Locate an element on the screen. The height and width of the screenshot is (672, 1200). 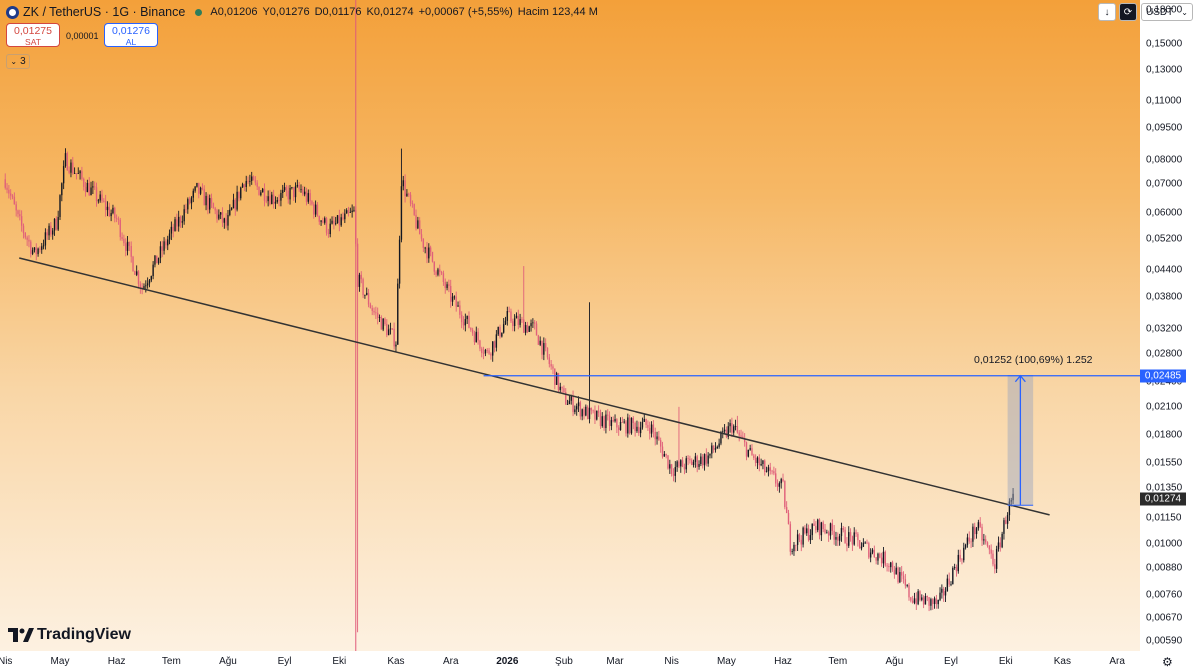
price-axis-label: 0,15000 is located at coordinates (1164, 44).